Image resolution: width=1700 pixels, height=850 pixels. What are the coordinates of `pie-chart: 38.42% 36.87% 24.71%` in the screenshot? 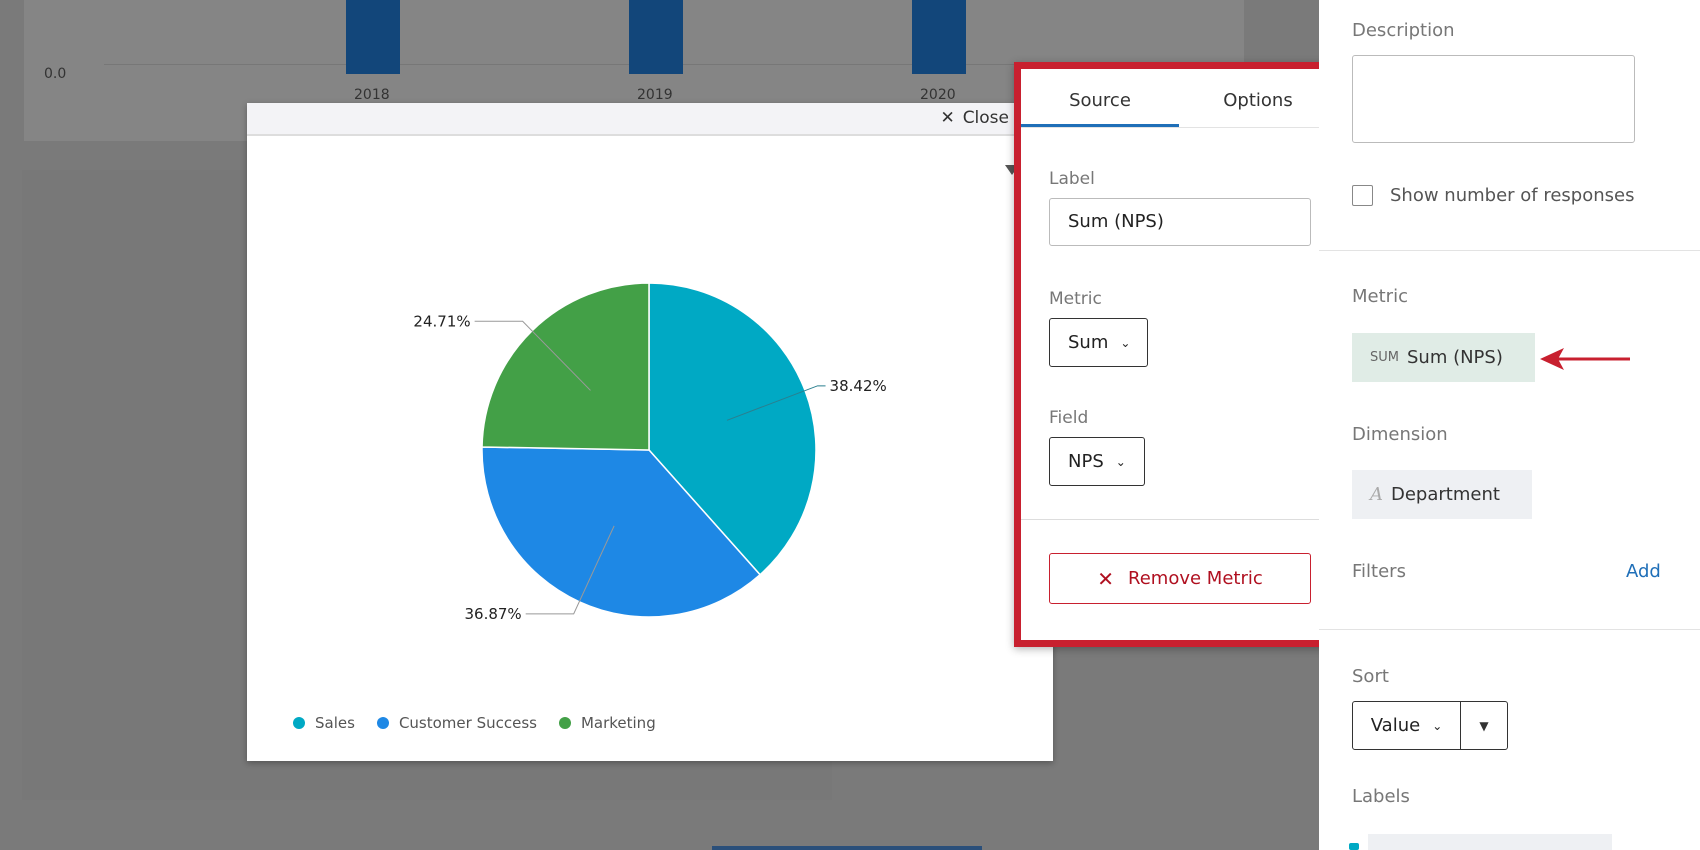 It's located at (650, 452).